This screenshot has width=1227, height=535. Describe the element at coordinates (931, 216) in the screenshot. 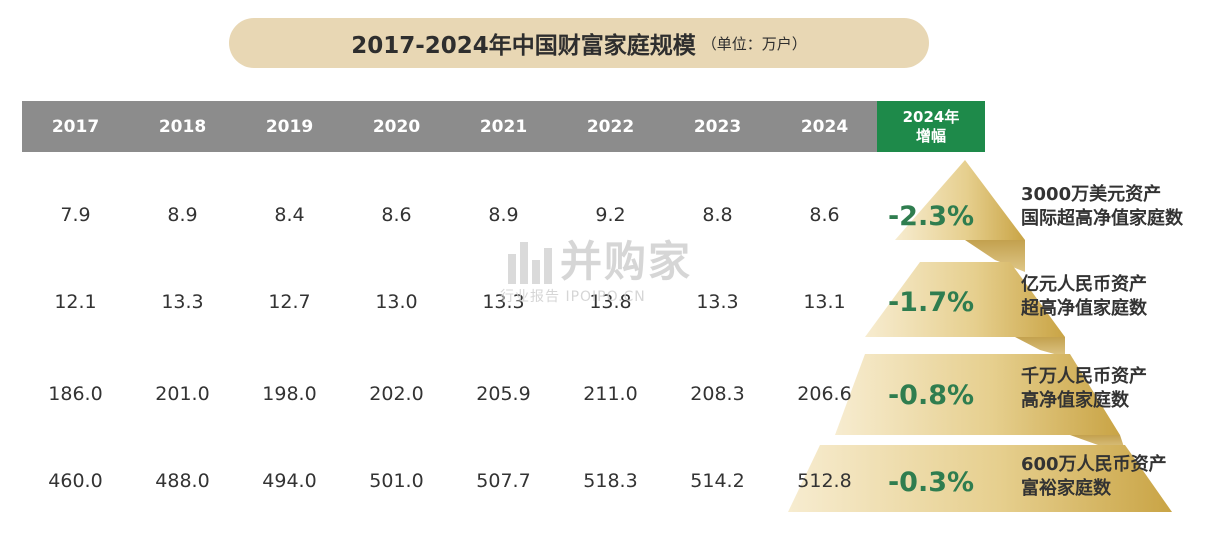

I see `growth-value: -2.3%` at that location.